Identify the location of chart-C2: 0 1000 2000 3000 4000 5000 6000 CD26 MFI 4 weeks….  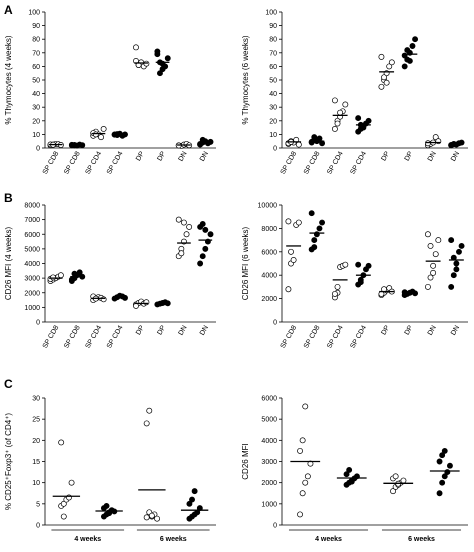
(354, 469).